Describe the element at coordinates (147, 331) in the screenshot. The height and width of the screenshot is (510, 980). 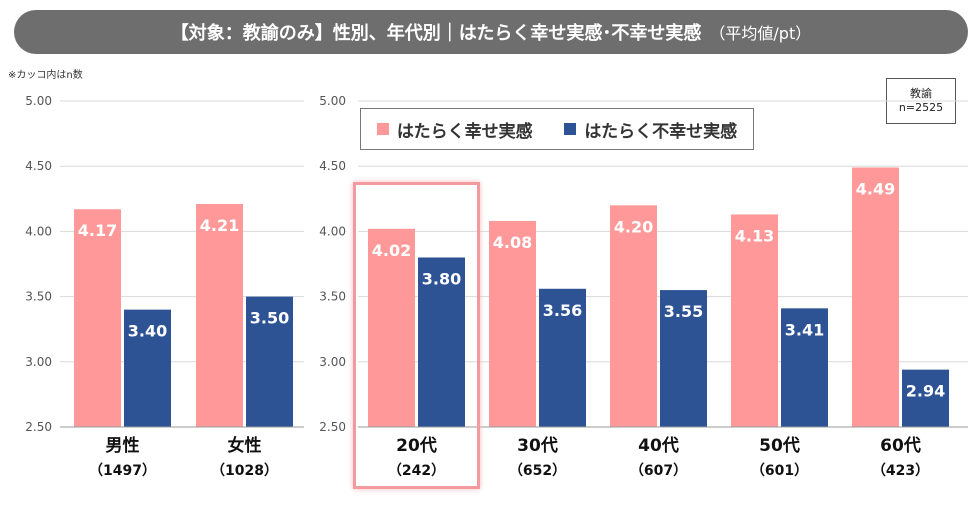
I see `data-label-unhappy: 3.40` at that location.